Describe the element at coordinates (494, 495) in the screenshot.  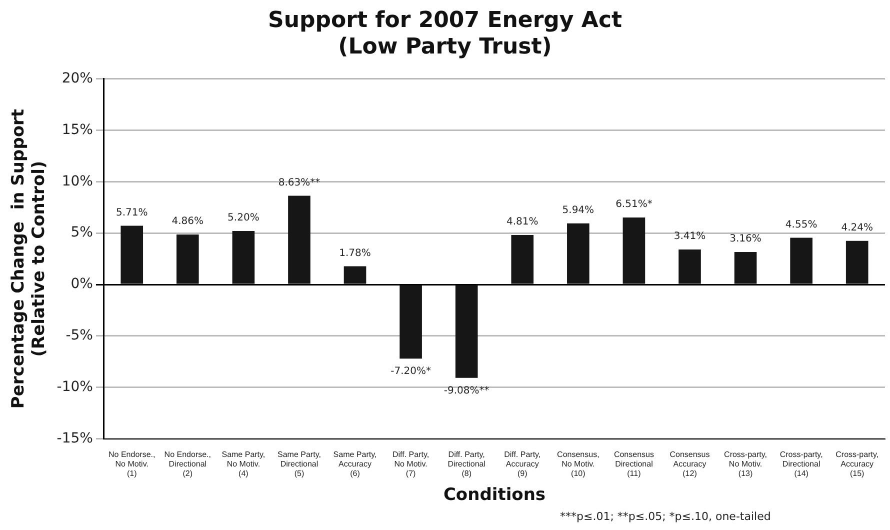
I see `x-axis-title: Conditions` at that location.